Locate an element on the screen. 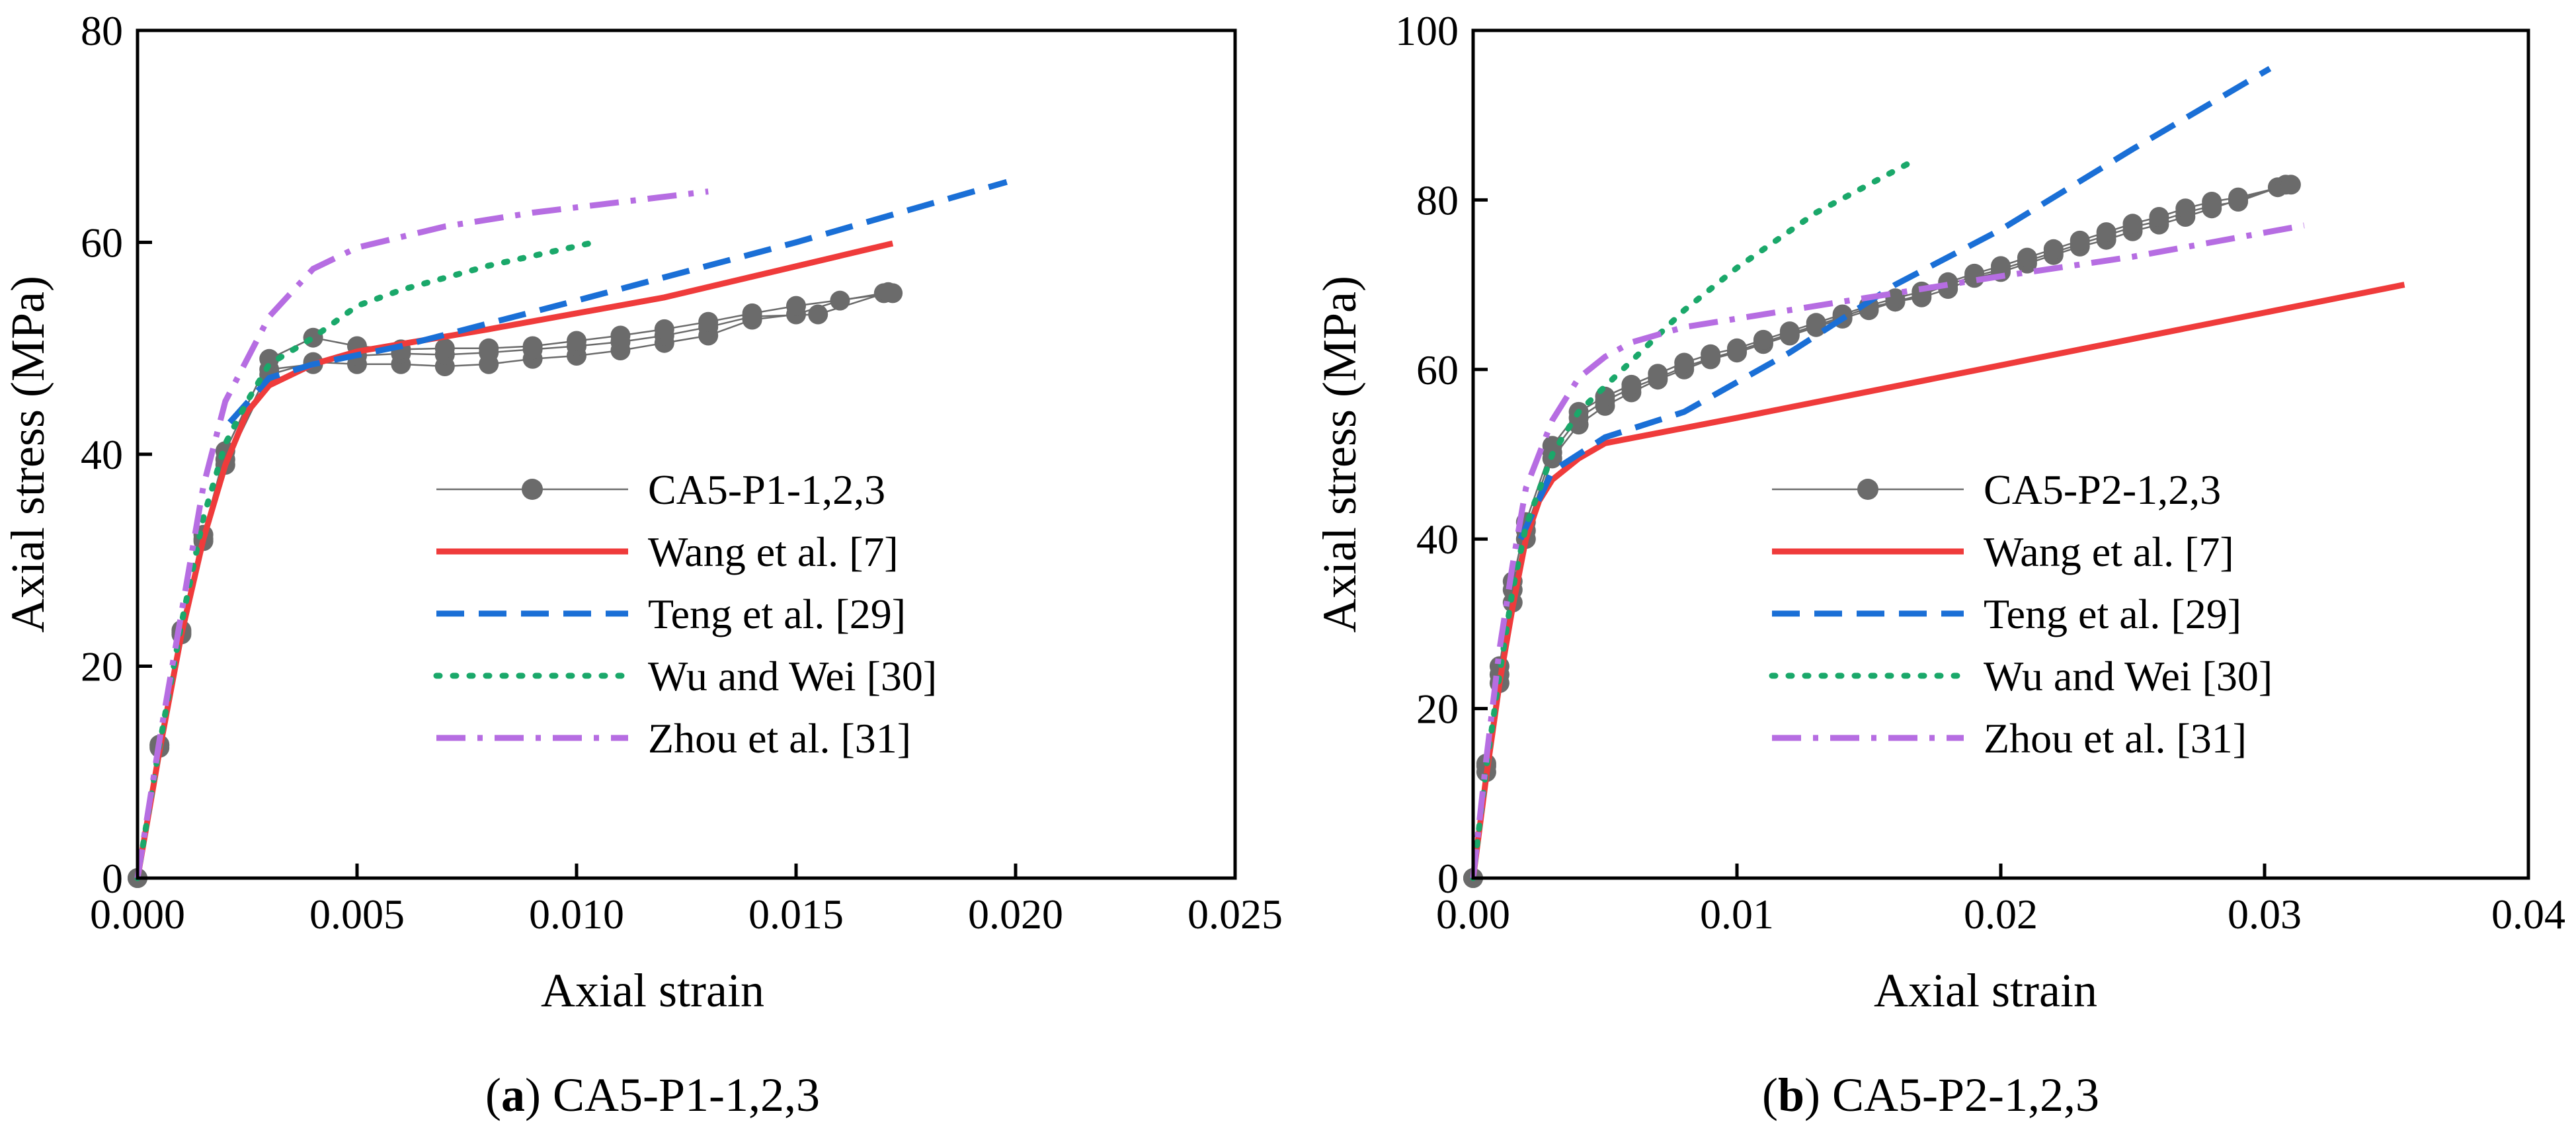 This screenshot has height=1132, width=2576. x-tick-label: 0.020 is located at coordinates (1016, 914).